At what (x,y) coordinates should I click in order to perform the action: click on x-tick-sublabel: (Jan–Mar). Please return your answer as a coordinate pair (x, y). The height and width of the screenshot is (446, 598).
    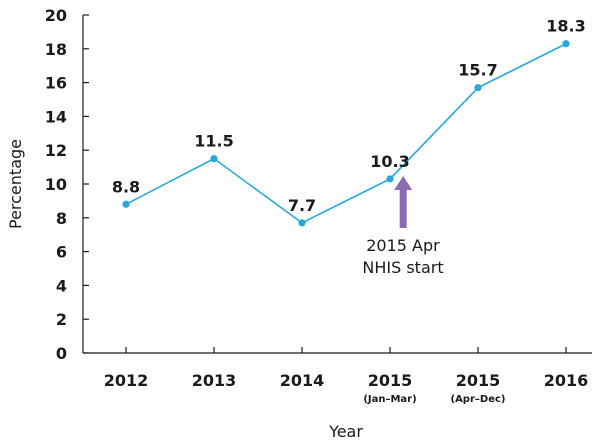
    Looking at the image, I should click on (389, 399).